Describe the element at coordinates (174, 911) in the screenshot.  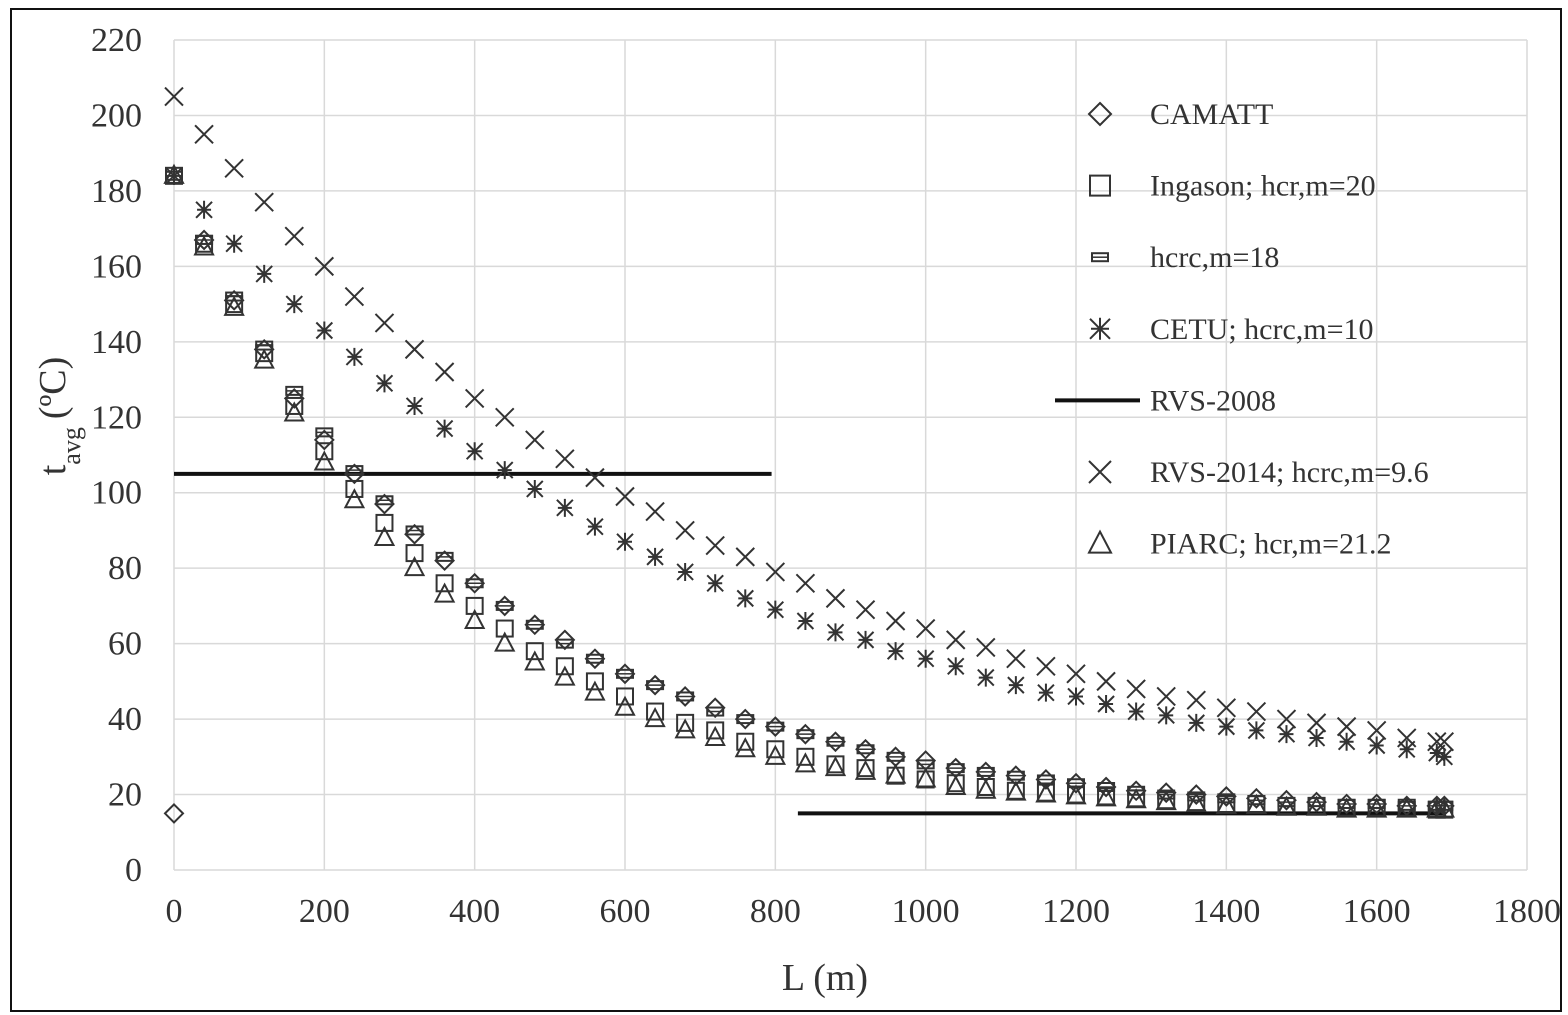
I see `x-tick-label: 0` at that location.